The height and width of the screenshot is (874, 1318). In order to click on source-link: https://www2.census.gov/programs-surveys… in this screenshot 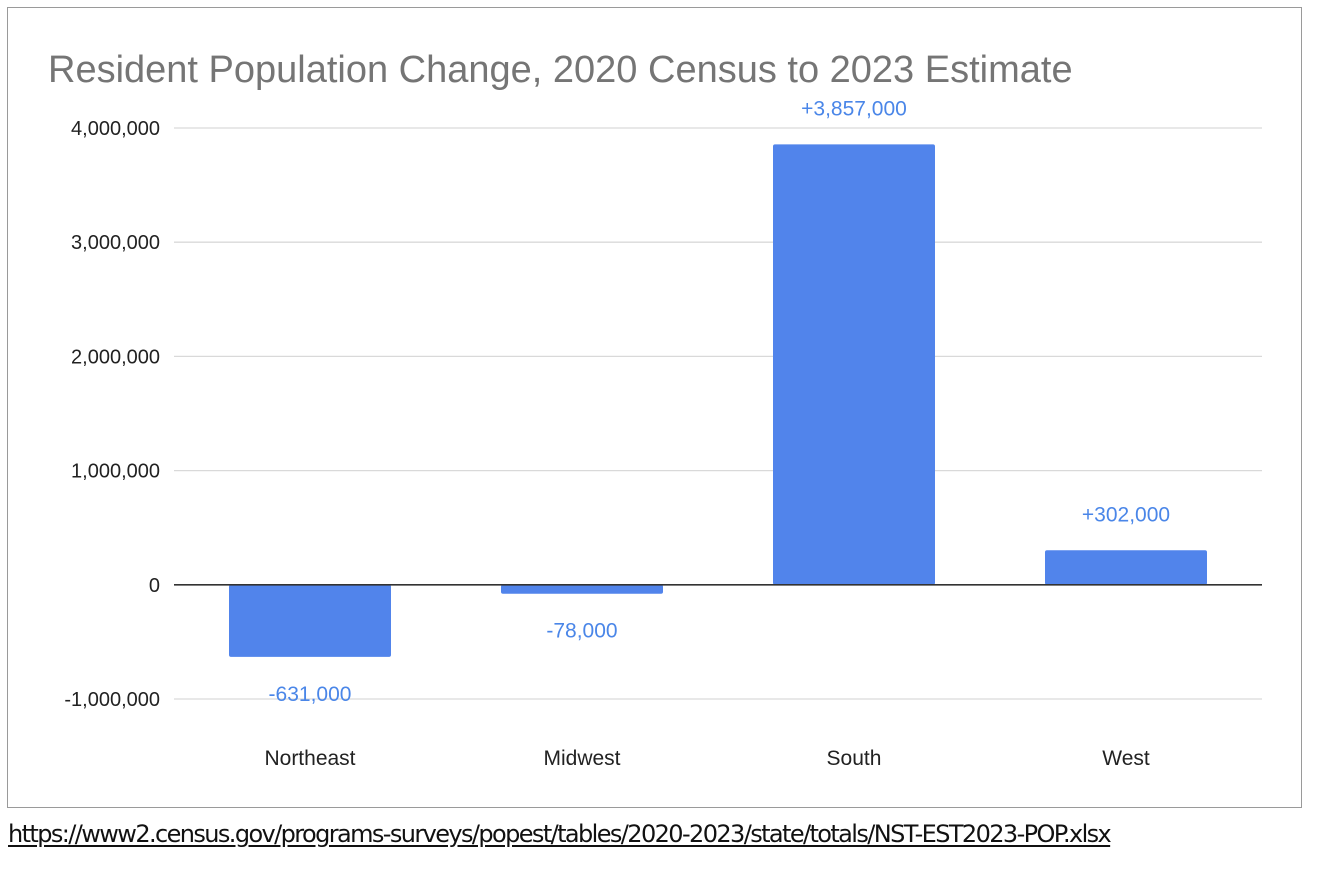, I will do `click(560, 834)`.